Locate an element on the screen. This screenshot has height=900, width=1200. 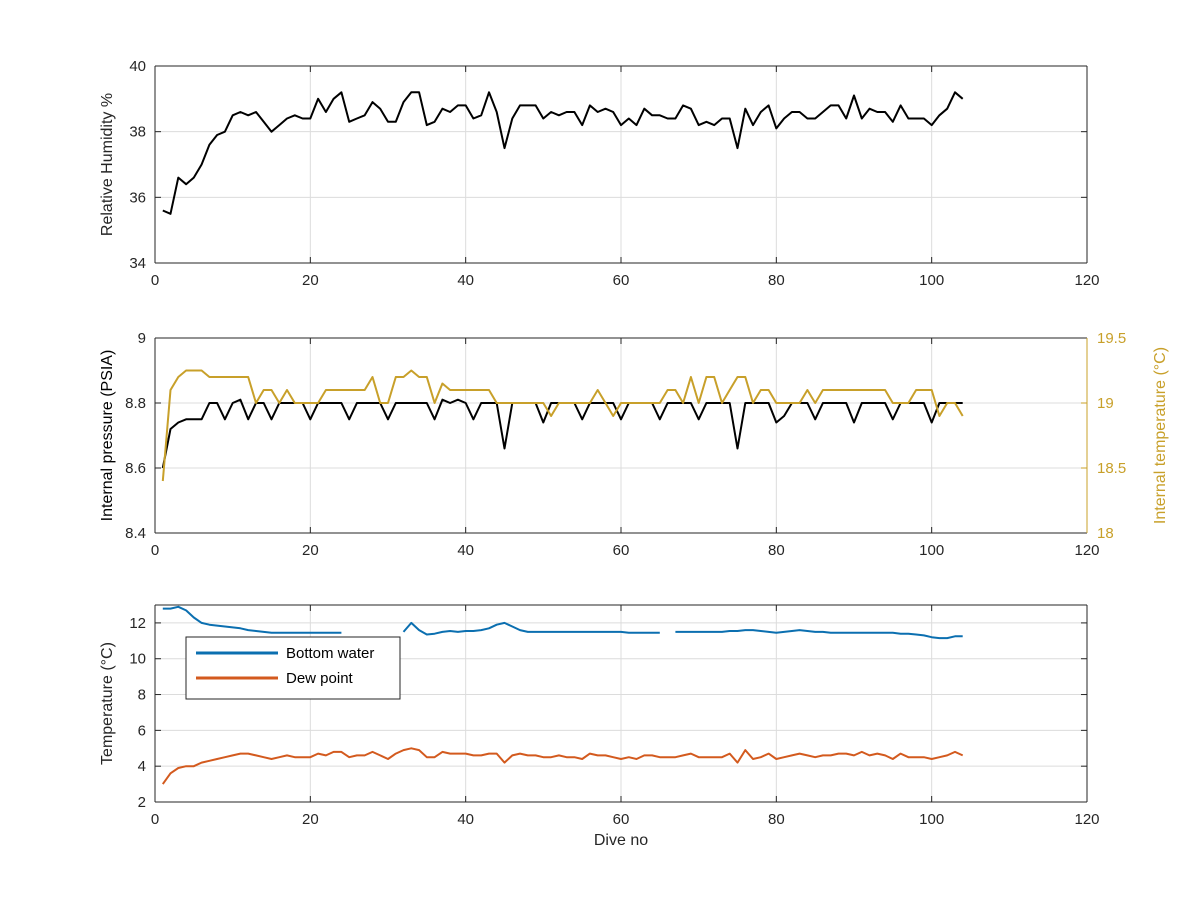
panel-1-x-tick-label: 40 is located at coordinates (465, 280).